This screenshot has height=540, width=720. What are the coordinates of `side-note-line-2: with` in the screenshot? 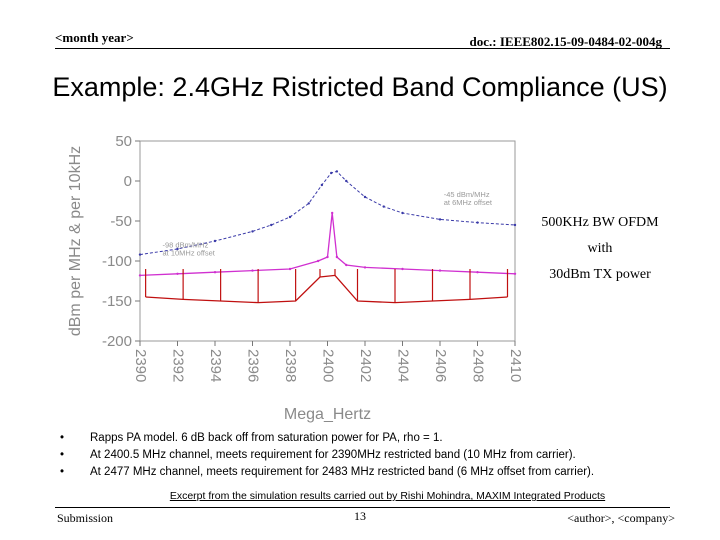 It's located at (600, 248).